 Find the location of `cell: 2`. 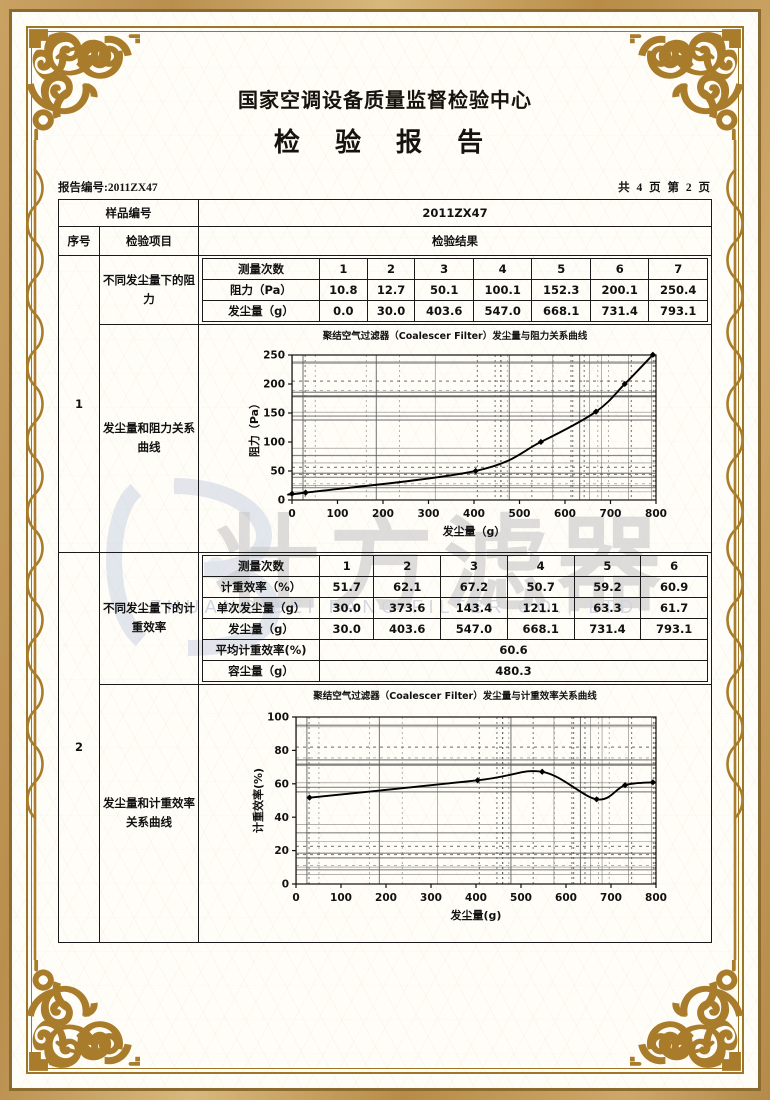

cell: 2 is located at coordinates (391, 269).